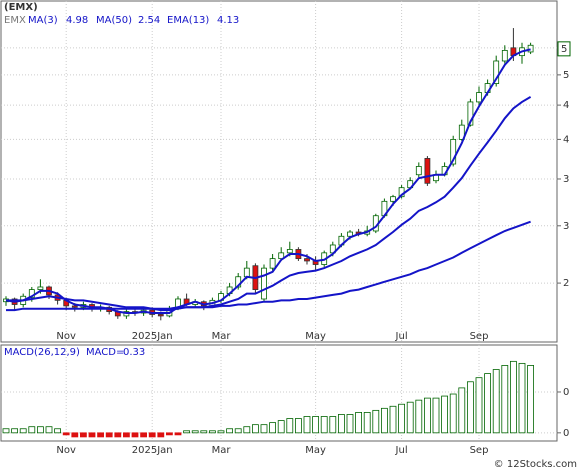 The width and height of the screenshot is (580, 471). I want to click on legend-name: MA(50), so click(114, 20).